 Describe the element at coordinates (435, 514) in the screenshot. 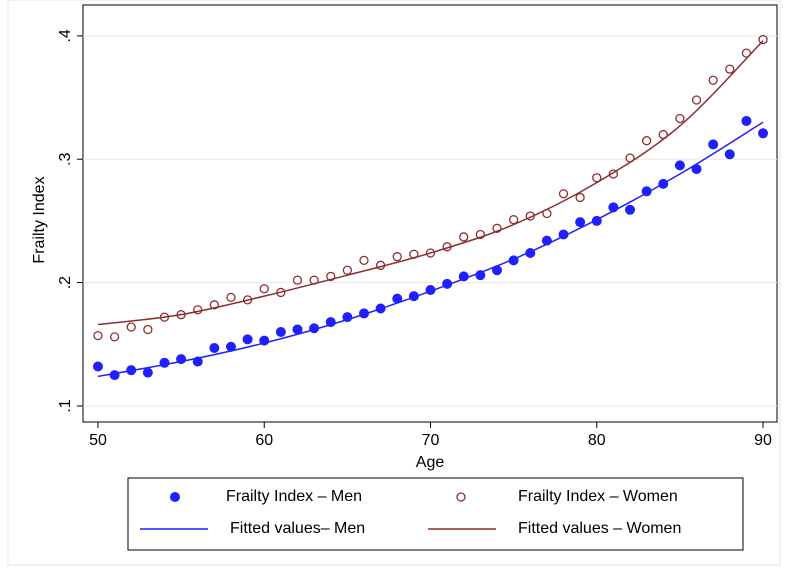

I see `legend` at that location.